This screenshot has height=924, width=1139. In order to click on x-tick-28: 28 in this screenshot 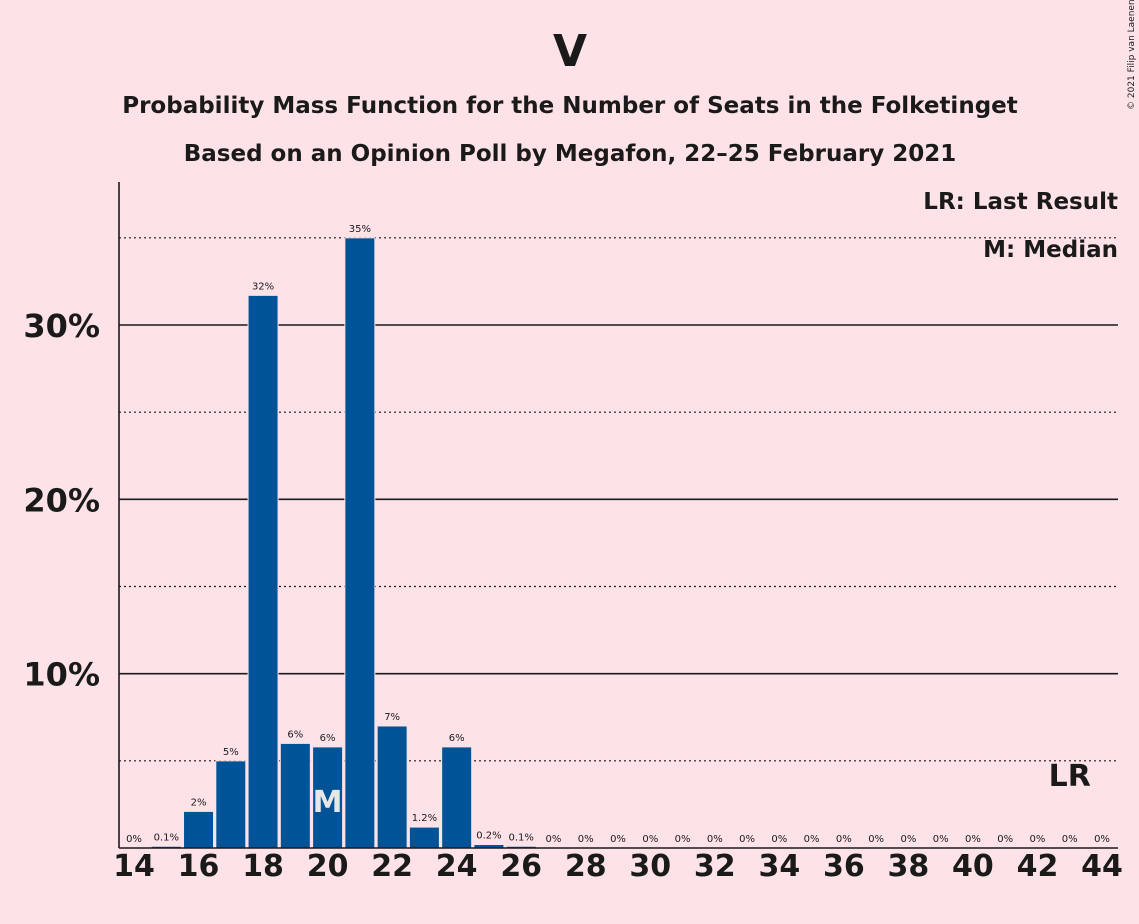, I will do `click(586, 866)`.